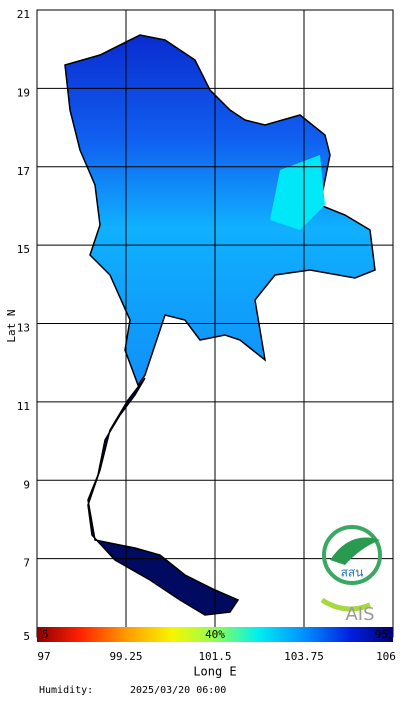 The image size is (414, 710). What do you see at coordinates (23, 249) in the screenshot?
I see `y-tick-label: 15` at bounding box center [23, 249].